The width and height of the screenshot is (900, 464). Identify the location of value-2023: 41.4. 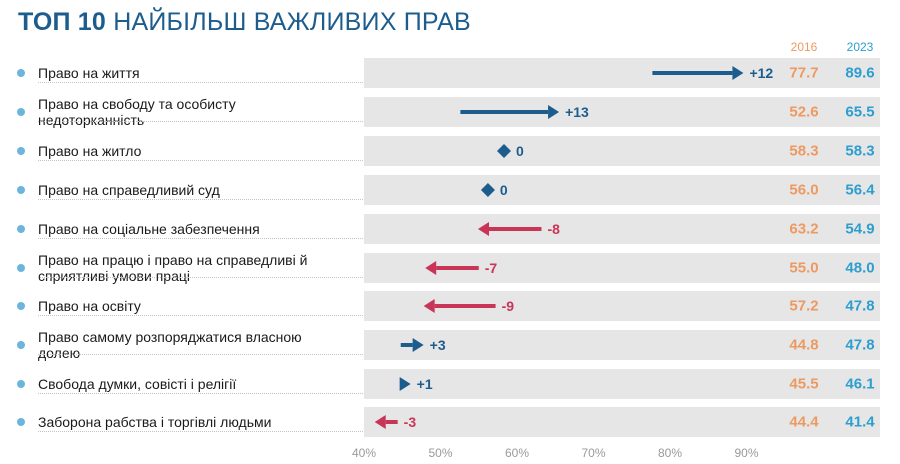
(860, 422).